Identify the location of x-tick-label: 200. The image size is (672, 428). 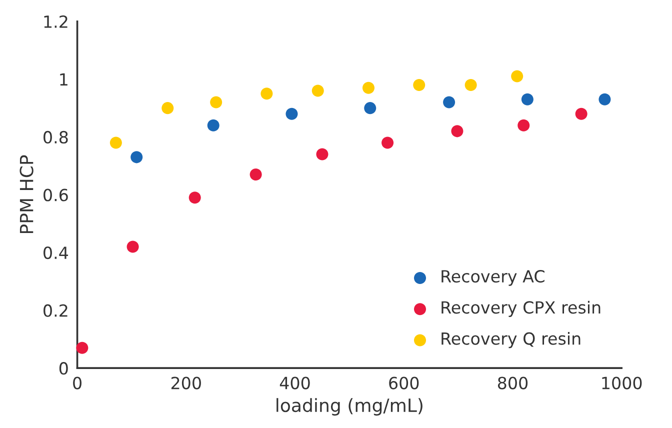
(186, 383).